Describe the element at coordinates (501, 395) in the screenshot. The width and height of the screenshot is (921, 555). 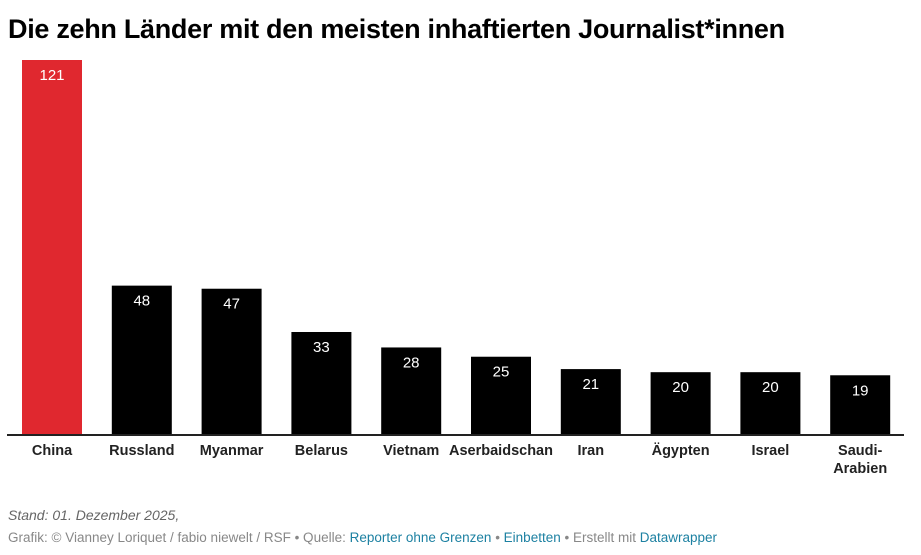
I see `bar-aserbaidschan` at that location.